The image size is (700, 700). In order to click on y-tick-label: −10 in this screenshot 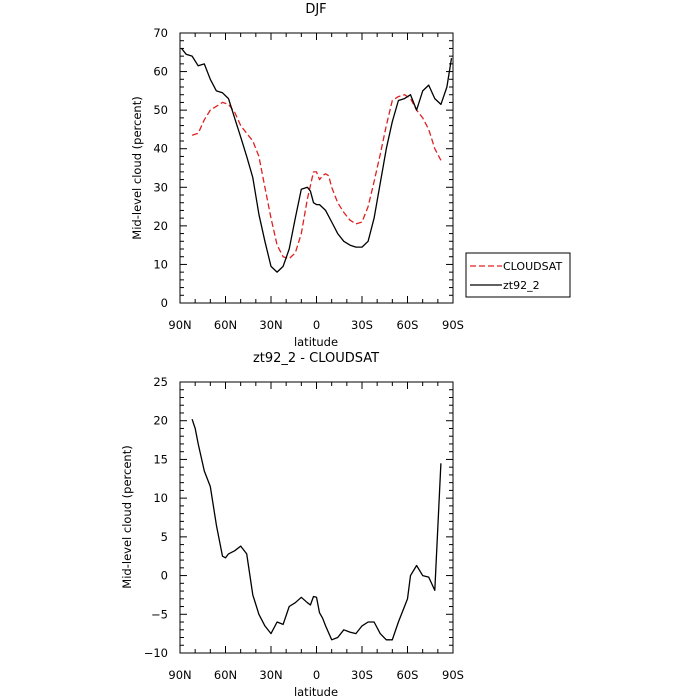, I will do `click(156, 653)`.